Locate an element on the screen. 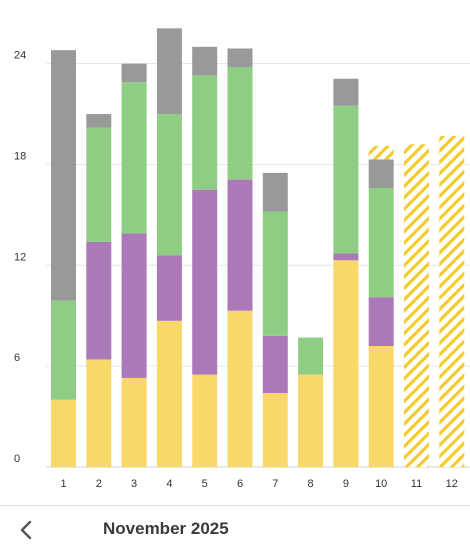  y-tick-label: 6 is located at coordinates (17, 358).